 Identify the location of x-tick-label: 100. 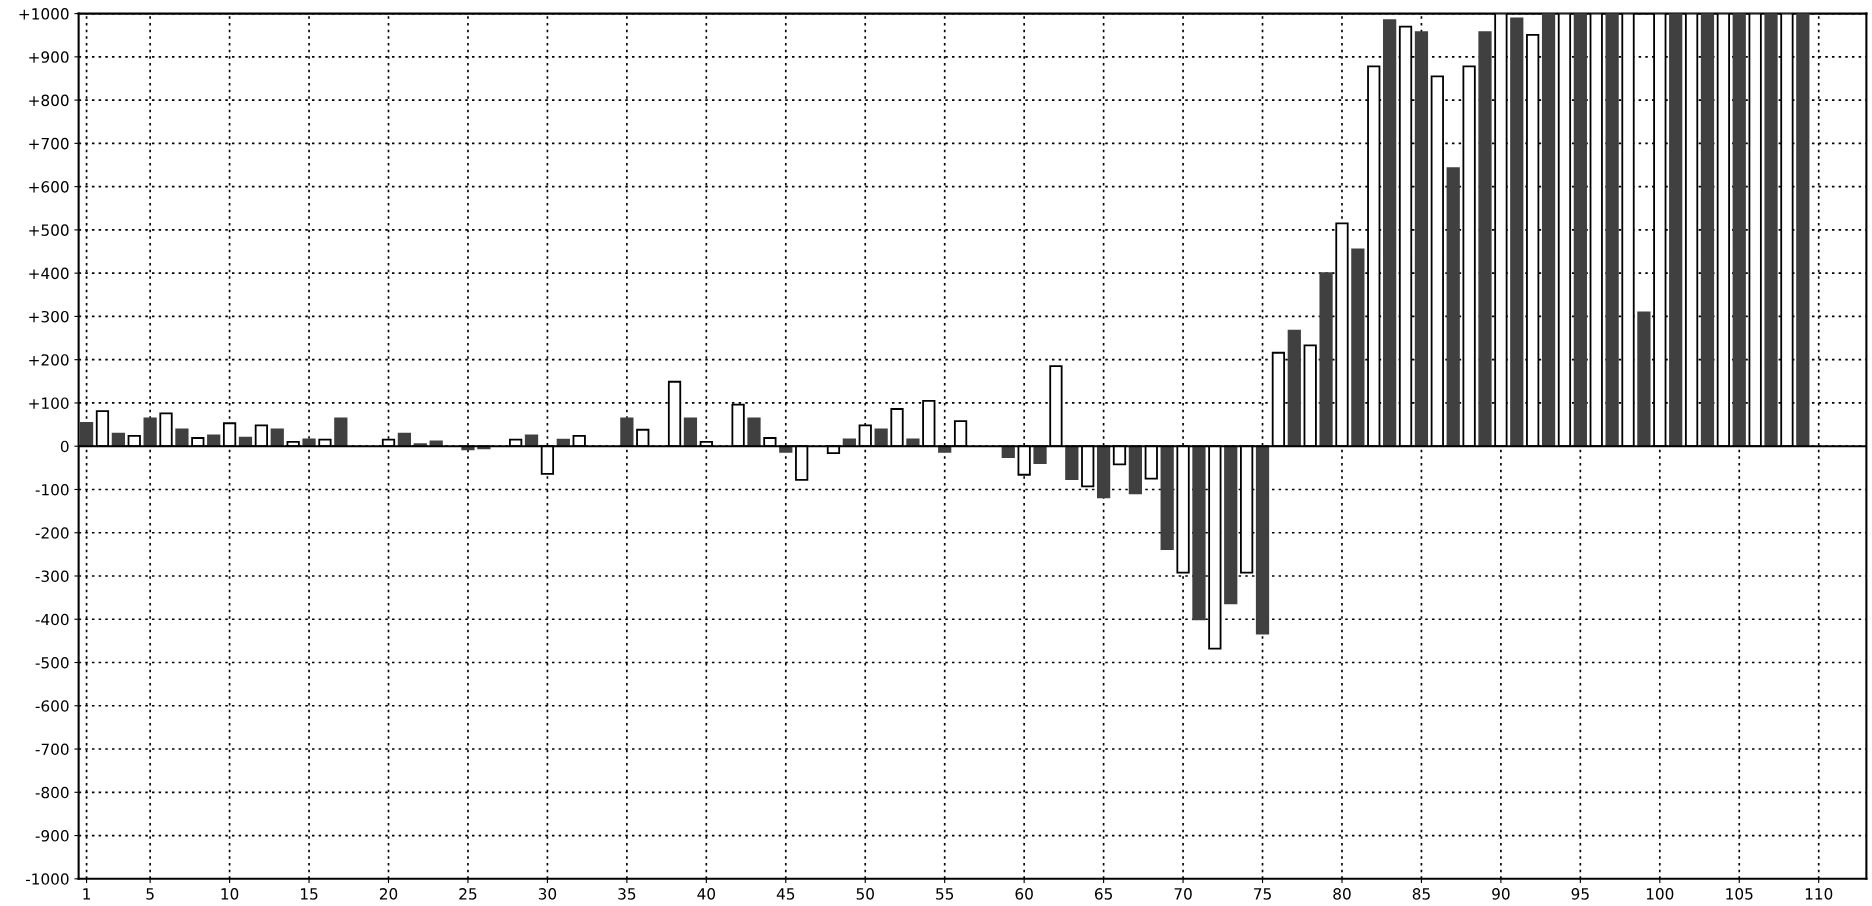
(1660, 894).